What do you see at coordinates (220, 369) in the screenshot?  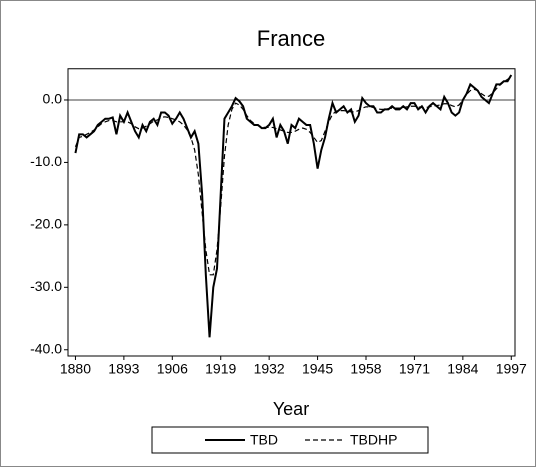 I see `x-tick-label: 1919` at bounding box center [220, 369].